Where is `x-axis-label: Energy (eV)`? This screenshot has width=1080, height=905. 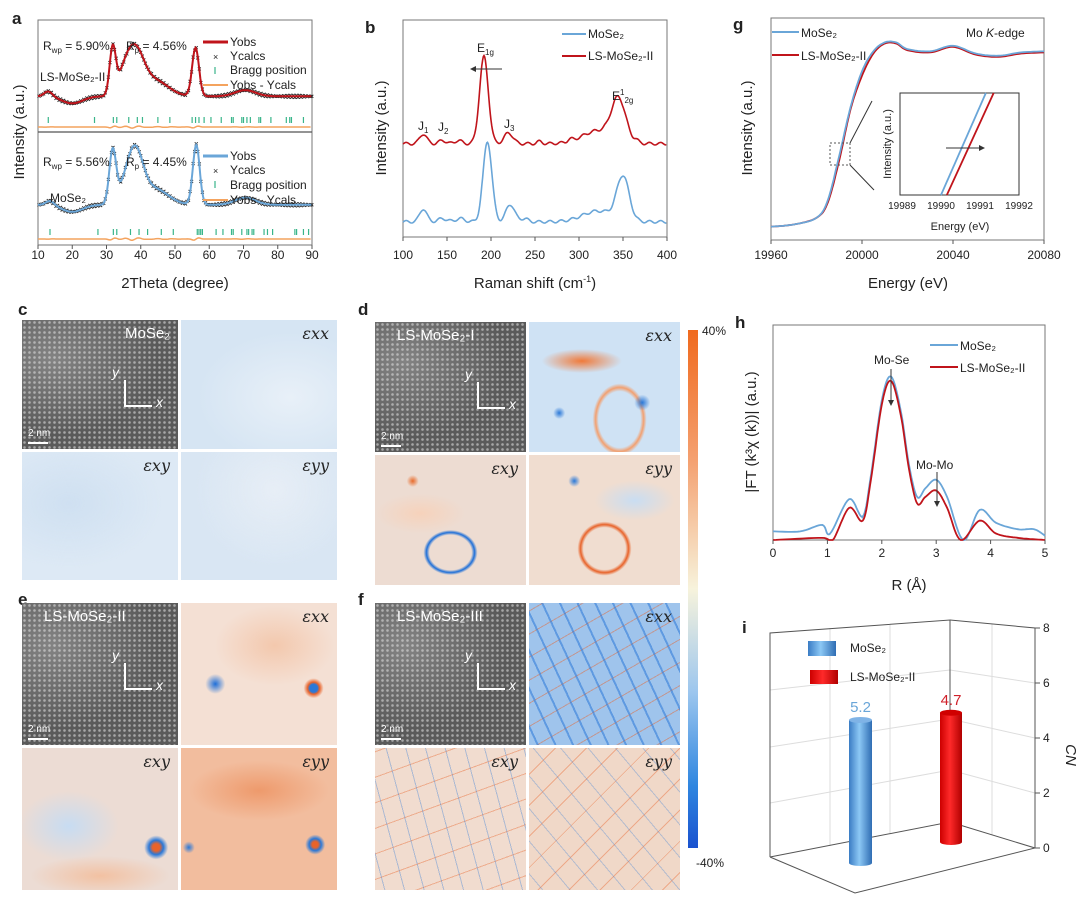
x-axis-label: Energy (eV) is located at coordinates (908, 283).